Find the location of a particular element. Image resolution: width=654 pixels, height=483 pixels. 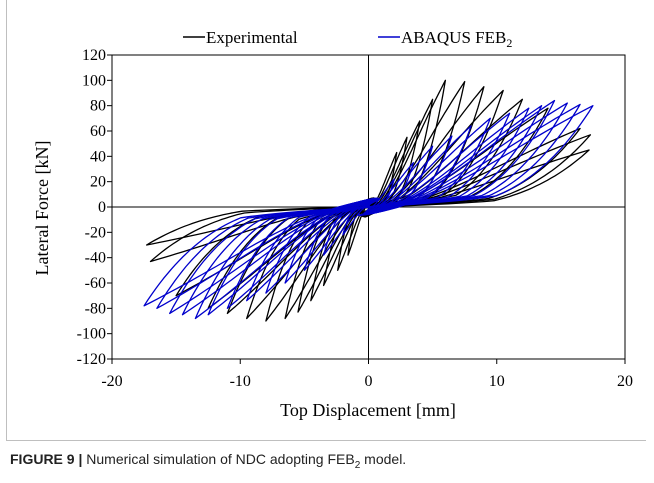

y-tick-label: -120 is located at coordinates (91, 359).